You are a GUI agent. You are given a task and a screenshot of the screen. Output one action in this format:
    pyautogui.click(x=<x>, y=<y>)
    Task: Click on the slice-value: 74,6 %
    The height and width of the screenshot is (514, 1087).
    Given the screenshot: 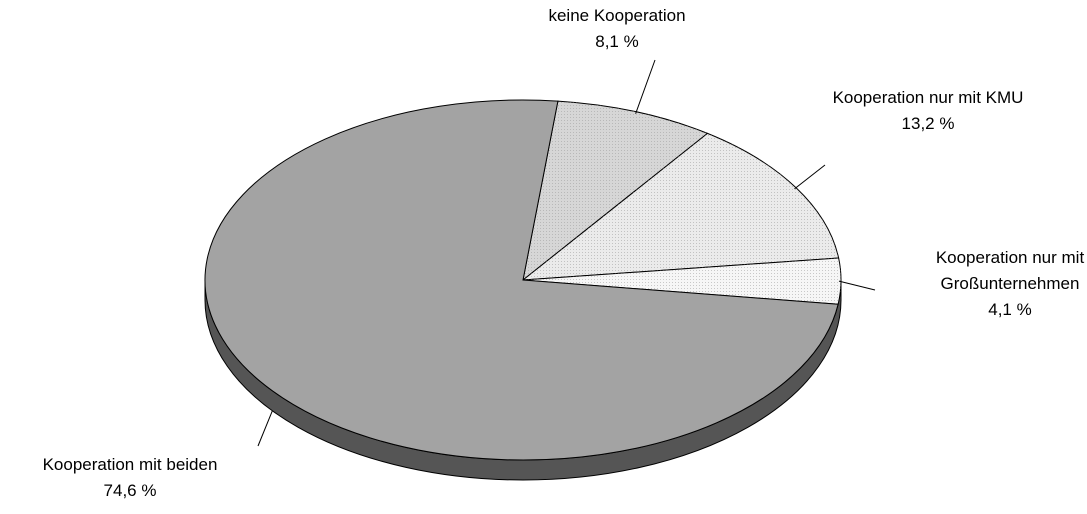 What is the action you would take?
    pyautogui.click(x=130, y=490)
    